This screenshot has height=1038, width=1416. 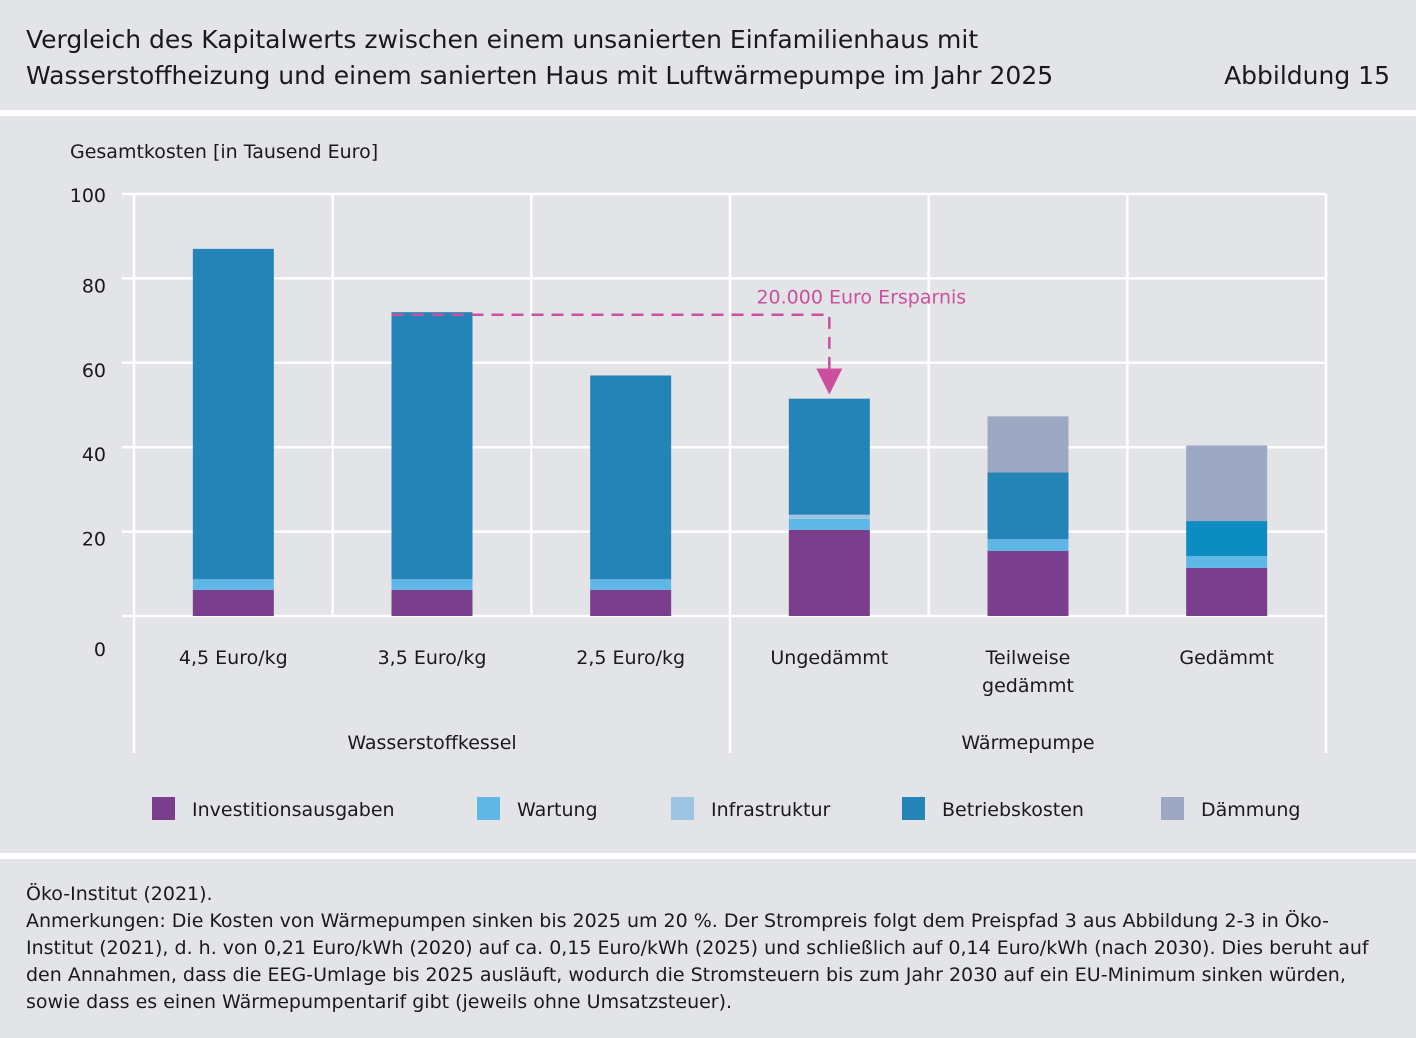 What do you see at coordinates (1027, 743) in the screenshot?
I see `group-label: Wärmepumpe` at bounding box center [1027, 743].